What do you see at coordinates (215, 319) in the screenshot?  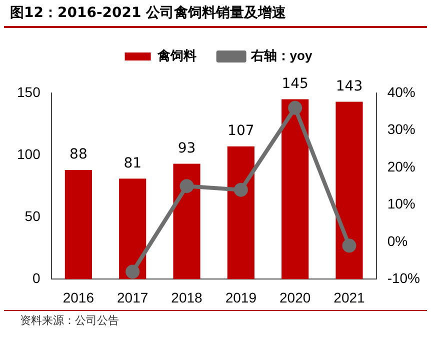 I see `text: 资料来源：公司公告` at bounding box center [215, 319].